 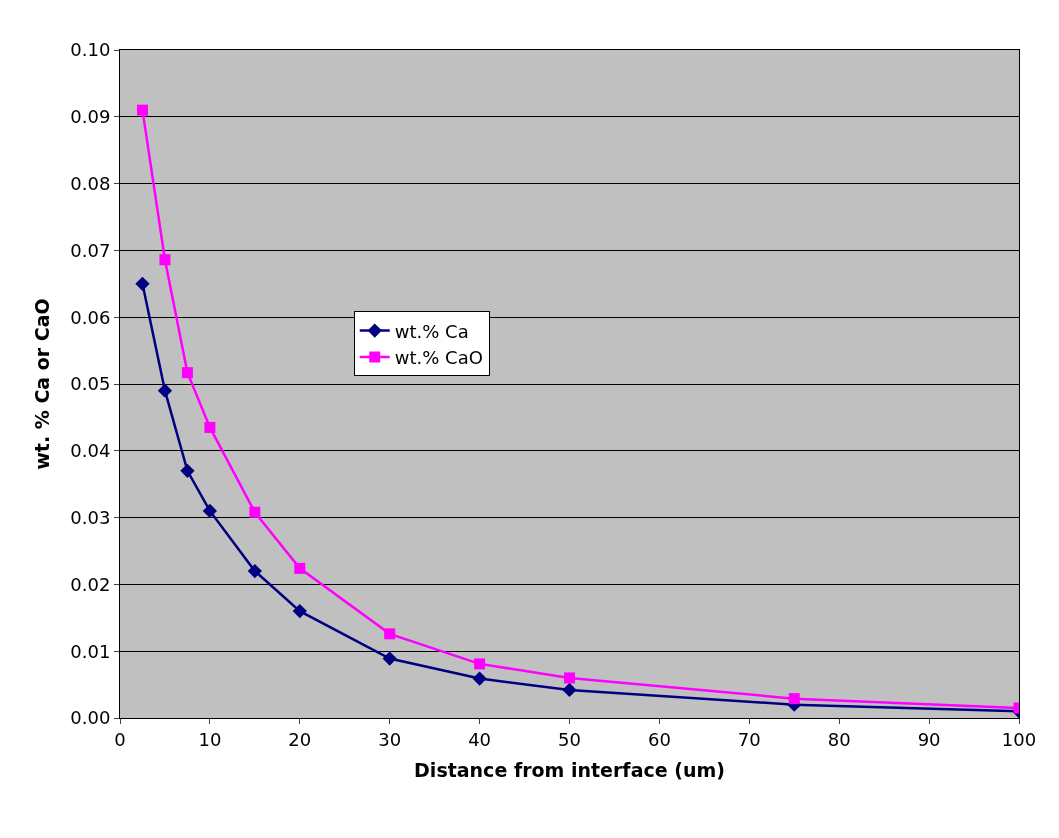 What do you see at coordinates (659, 739) in the screenshot?
I see `x-tick-label: 60` at bounding box center [659, 739].